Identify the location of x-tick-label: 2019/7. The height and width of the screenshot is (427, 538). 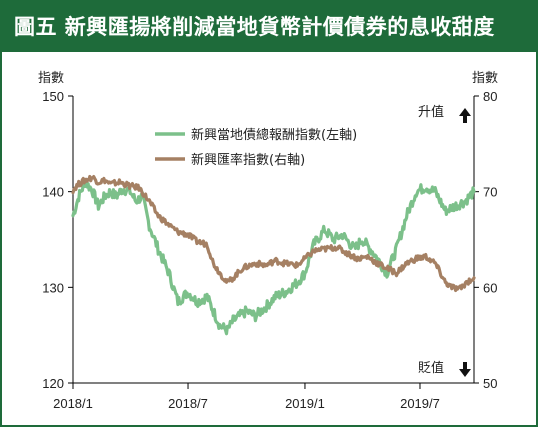
(420, 403).